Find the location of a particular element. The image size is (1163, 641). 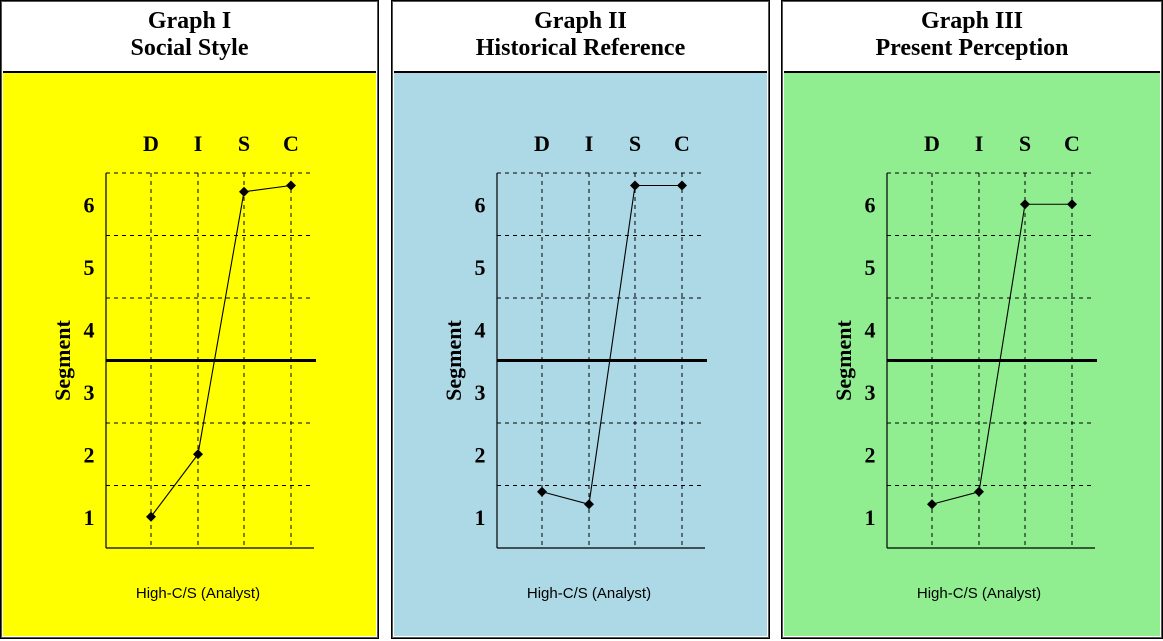

graph-name: Present Perception is located at coordinates (972, 48).